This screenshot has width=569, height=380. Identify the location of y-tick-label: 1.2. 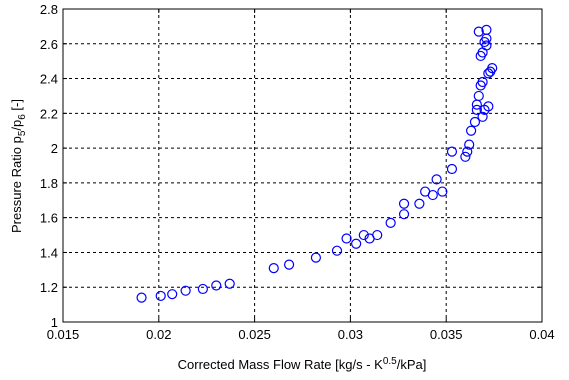
(49, 287).